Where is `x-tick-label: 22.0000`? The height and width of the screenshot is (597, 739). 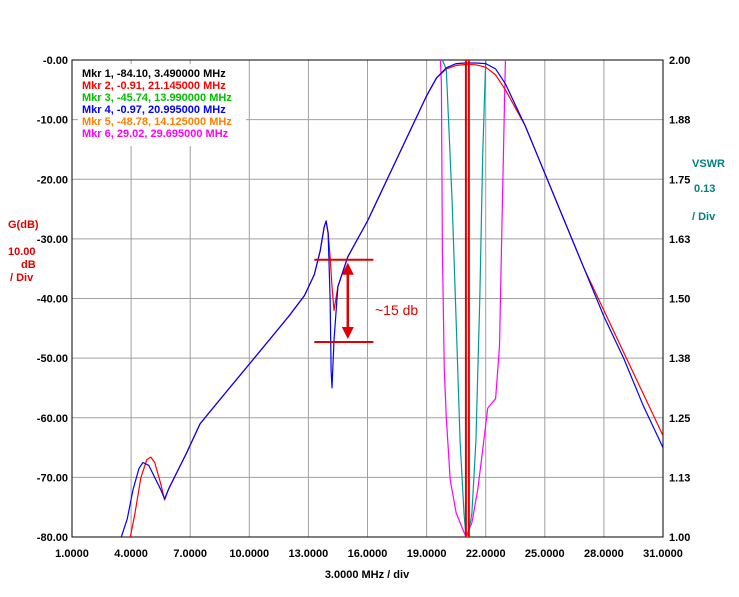 x-tick-label: 22.0000 is located at coordinates (486, 554).